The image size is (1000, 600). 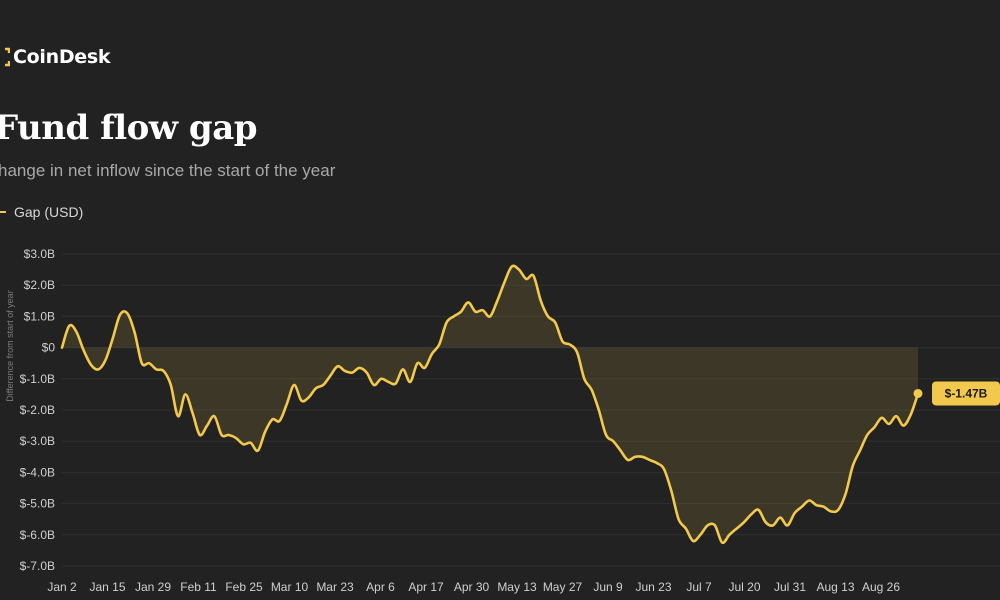 I want to click on end-marker: $-1.47B, so click(x=956, y=393).